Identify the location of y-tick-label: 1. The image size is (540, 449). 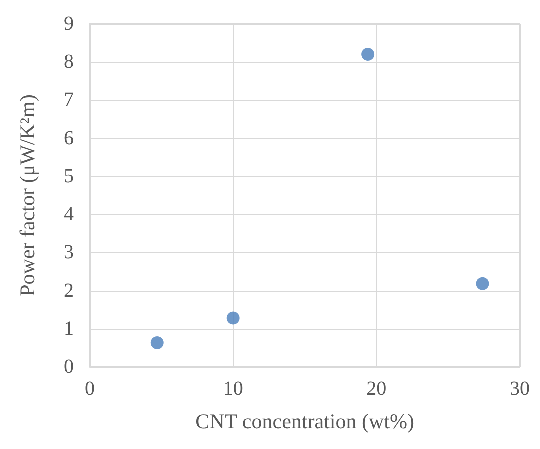
(69, 329).